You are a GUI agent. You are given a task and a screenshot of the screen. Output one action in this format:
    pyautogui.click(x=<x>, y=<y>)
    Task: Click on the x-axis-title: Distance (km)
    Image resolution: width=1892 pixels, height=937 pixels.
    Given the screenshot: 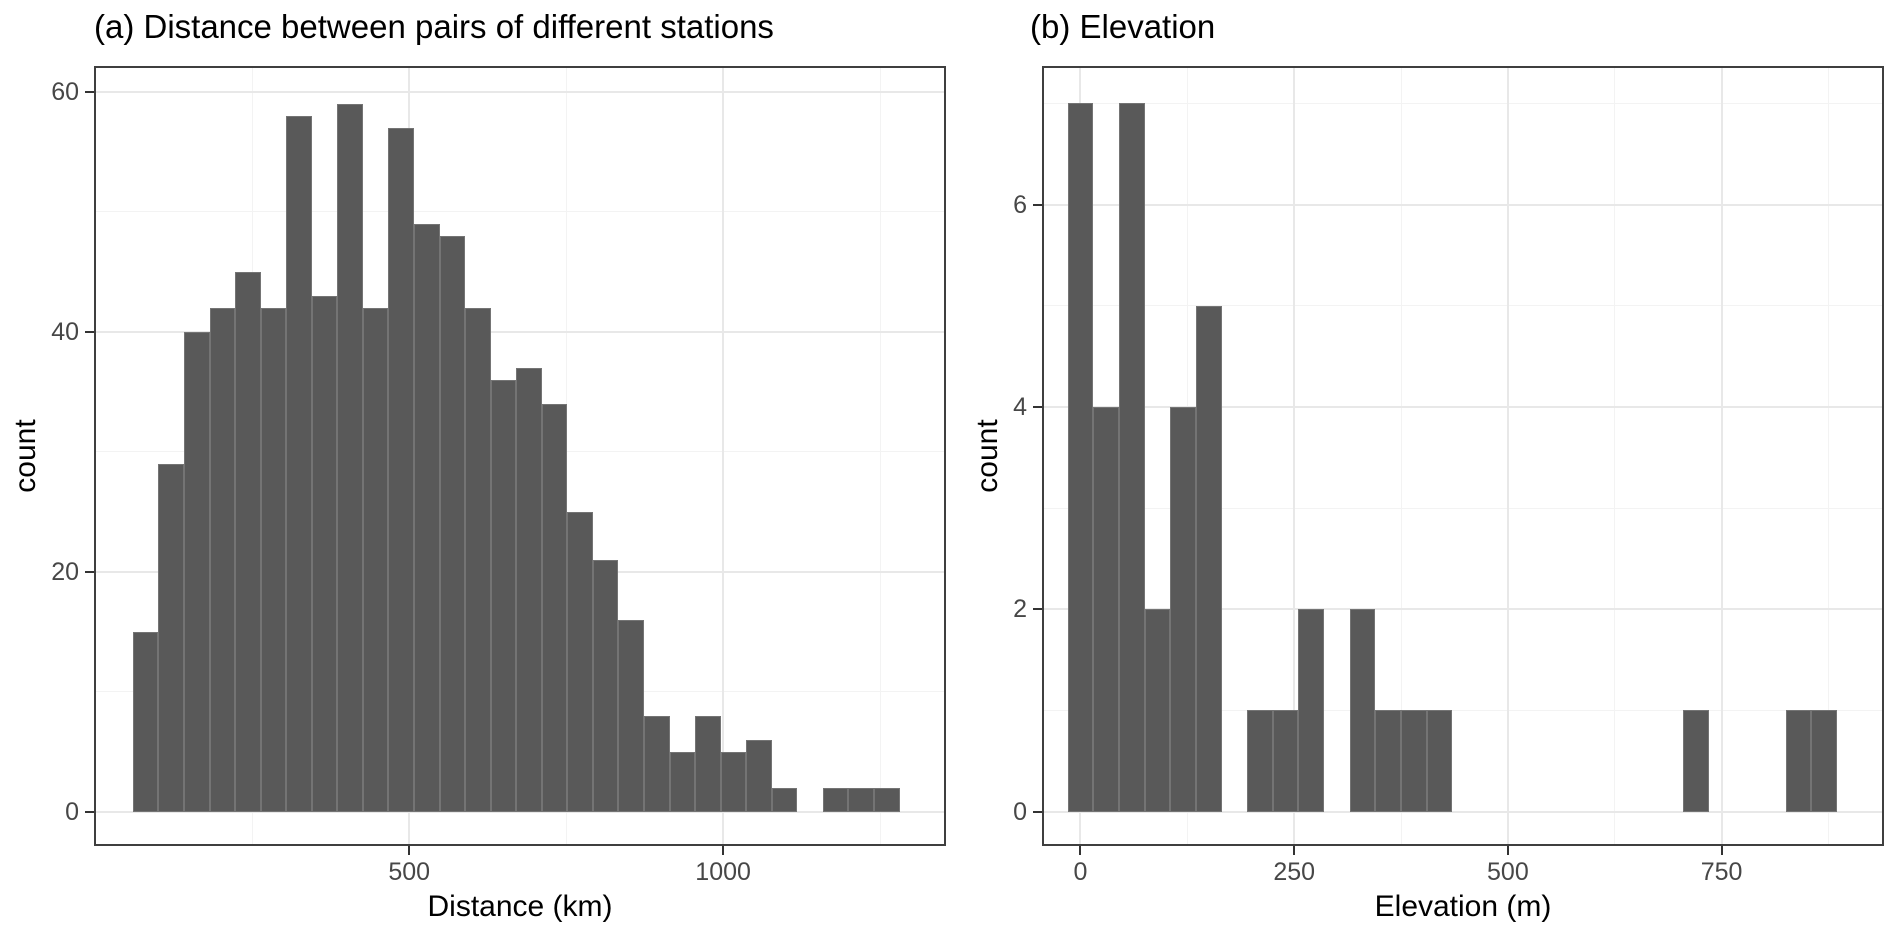 What is the action you would take?
    pyautogui.click(x=520, y=906)
    